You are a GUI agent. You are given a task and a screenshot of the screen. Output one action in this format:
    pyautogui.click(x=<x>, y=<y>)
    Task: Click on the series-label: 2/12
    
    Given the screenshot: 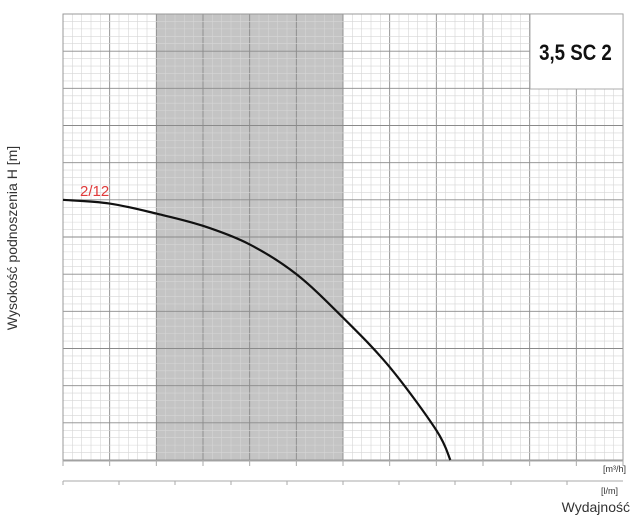 What is the action you would take?
    pyautogui.click(x=94, y=191)
    